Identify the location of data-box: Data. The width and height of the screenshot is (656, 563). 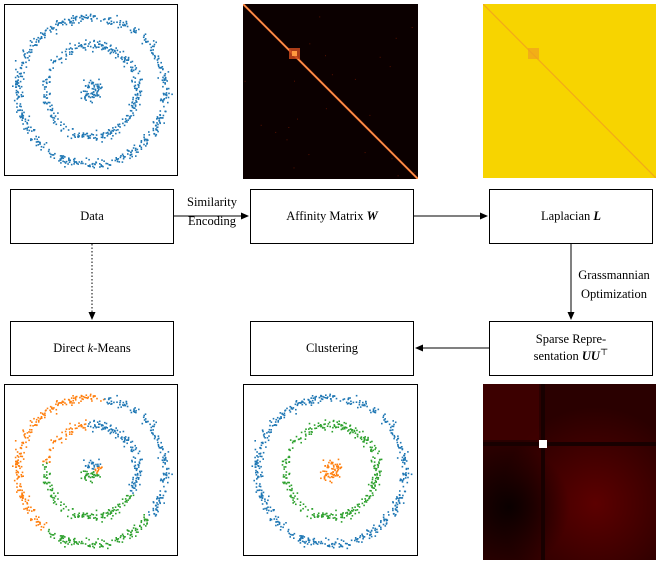
(92, 216).